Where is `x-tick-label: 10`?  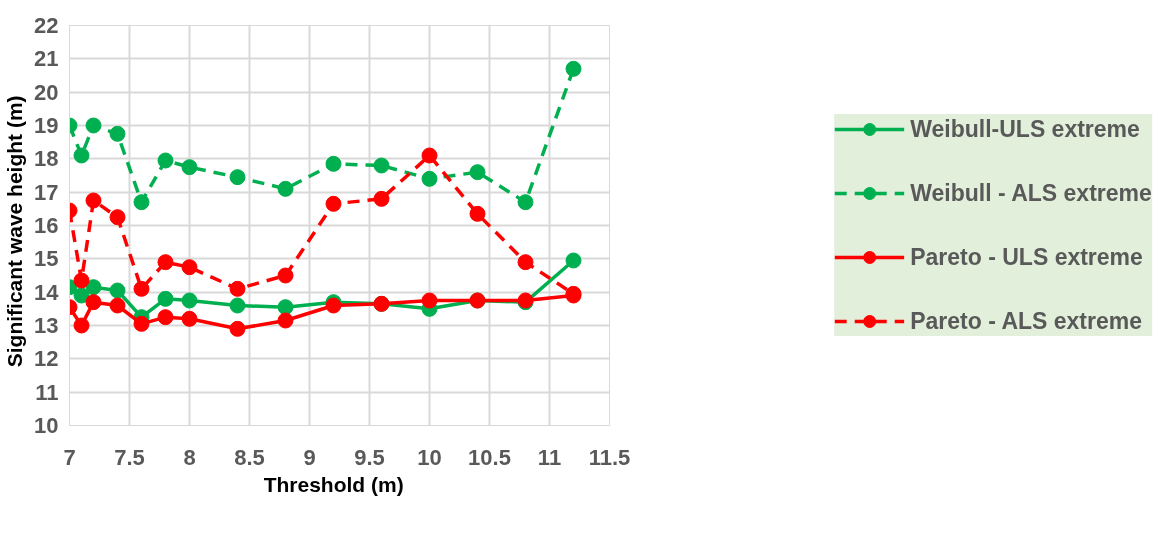
x-tick-label: 10 is located at coordinates (429, 457).